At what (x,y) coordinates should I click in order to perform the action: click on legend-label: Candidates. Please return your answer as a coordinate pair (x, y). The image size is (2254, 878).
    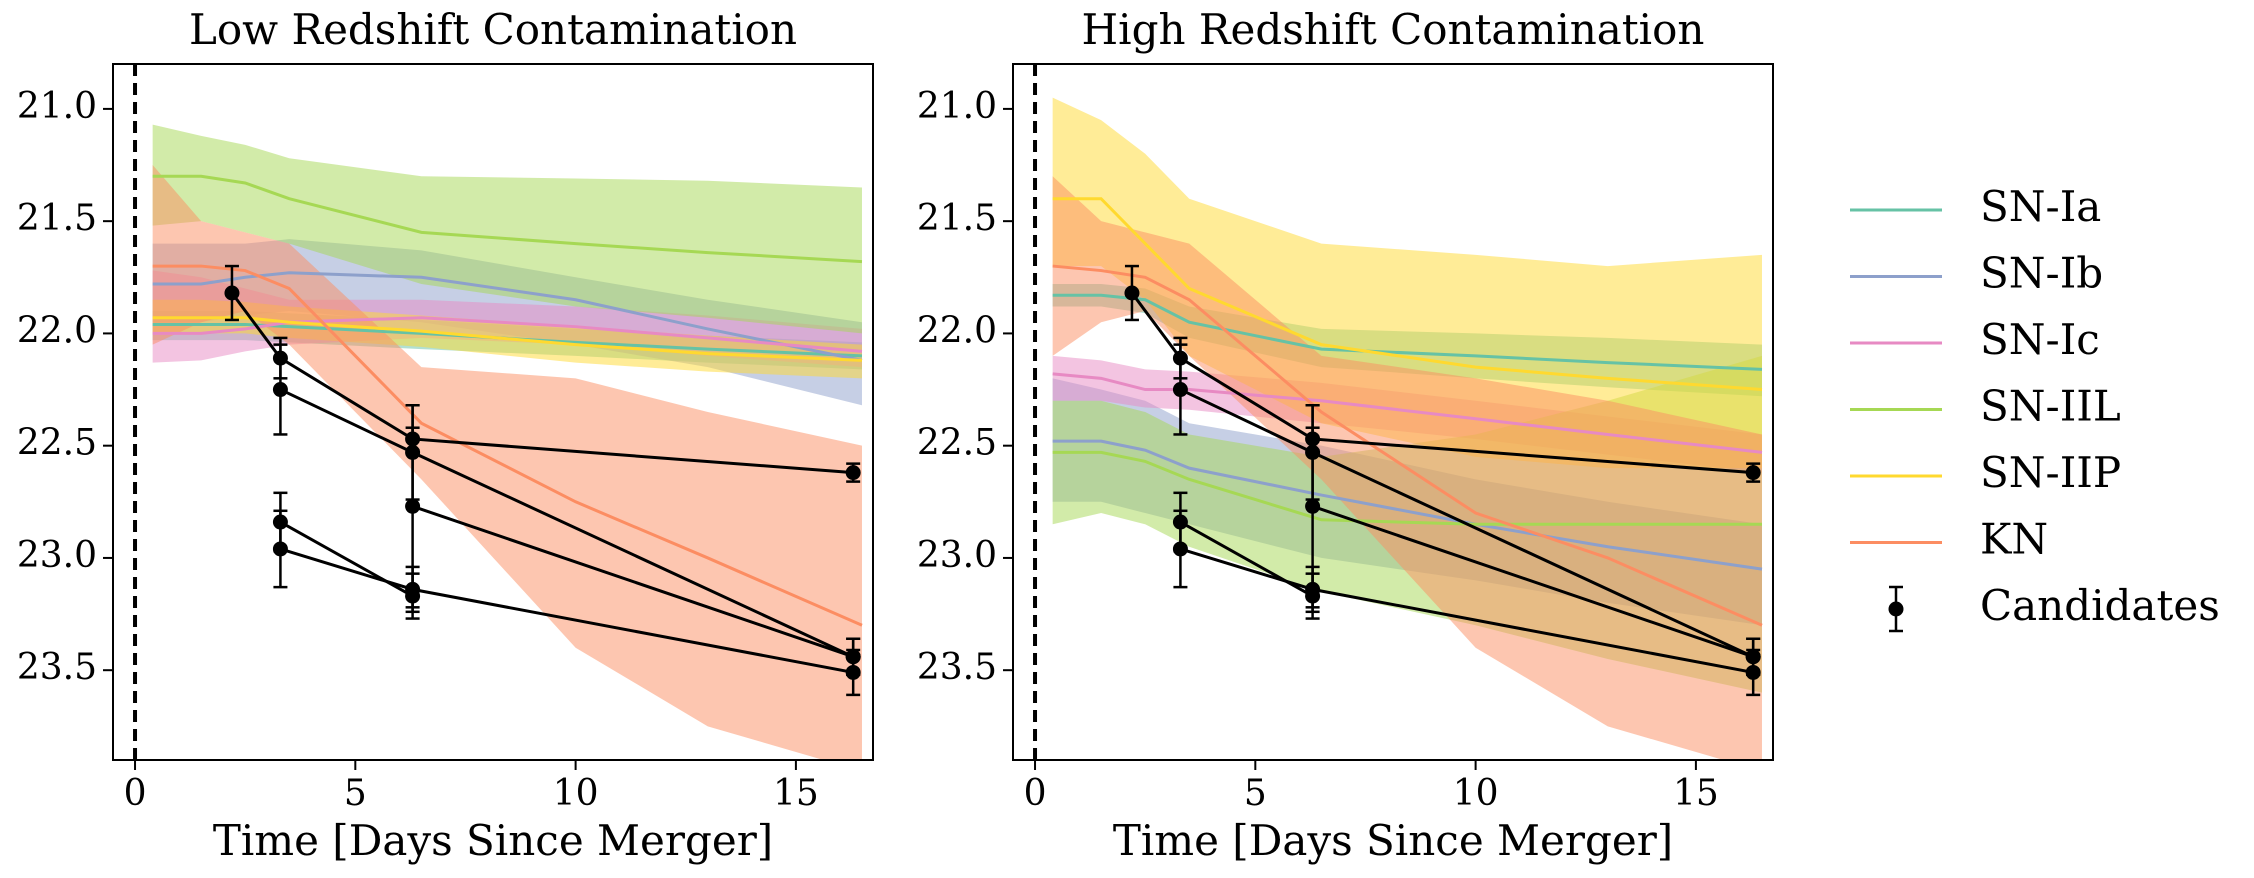
    Looking at the image, I should click on (2100, 605).